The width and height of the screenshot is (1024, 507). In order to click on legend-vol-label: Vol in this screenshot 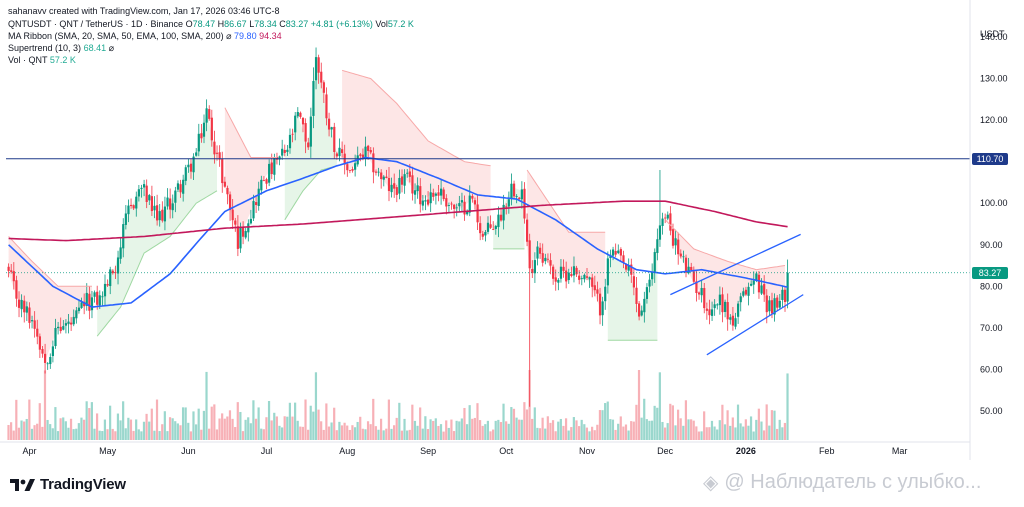, I will do `click(381, 24)`.